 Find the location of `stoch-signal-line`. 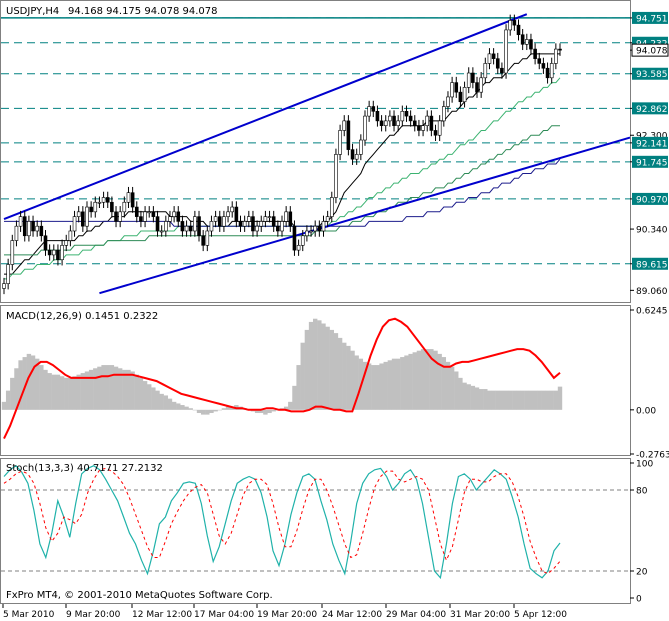

stoch-signal-line is located at coordinates (282, 521).